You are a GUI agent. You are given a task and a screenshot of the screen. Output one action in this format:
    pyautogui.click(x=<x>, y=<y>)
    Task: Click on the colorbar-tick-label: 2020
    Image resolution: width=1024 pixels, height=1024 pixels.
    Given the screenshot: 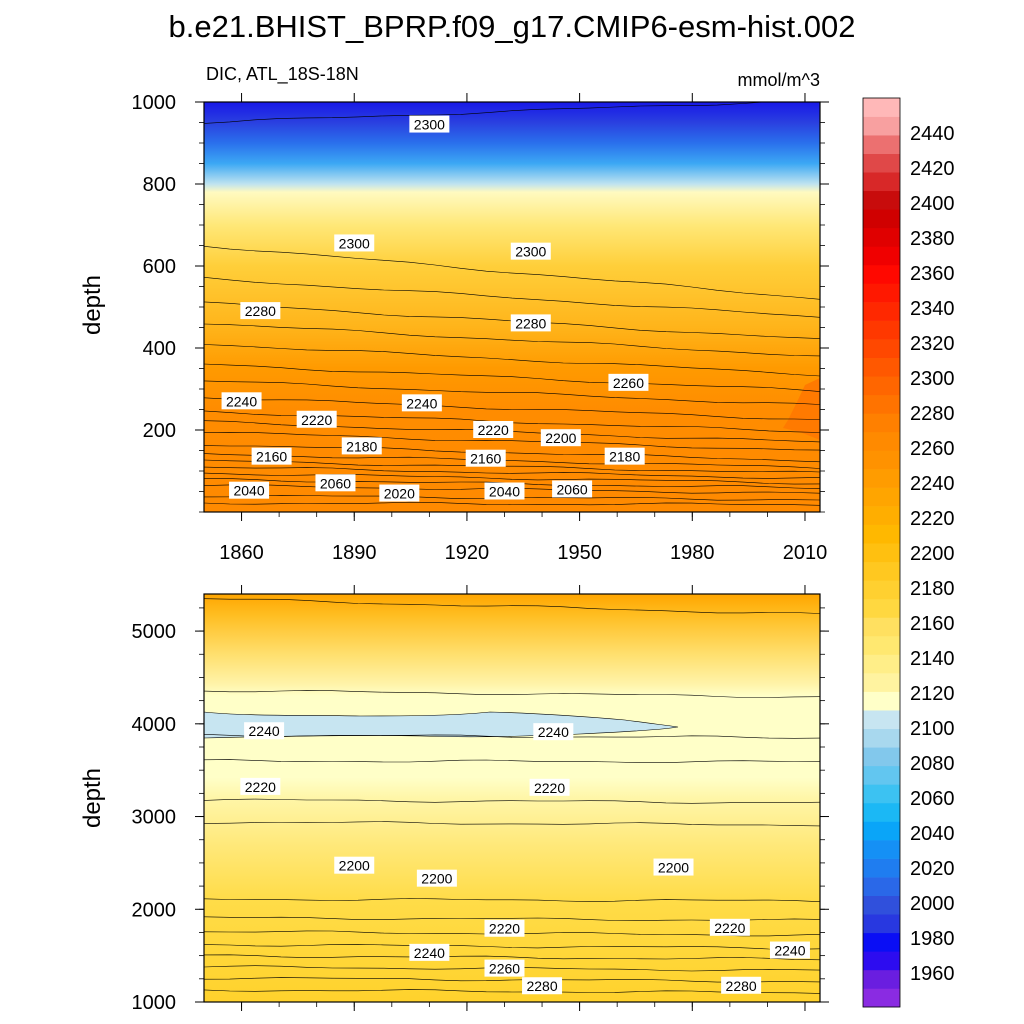 What is the action you would take?
    pyautogui.click(x=932, y=869)
    